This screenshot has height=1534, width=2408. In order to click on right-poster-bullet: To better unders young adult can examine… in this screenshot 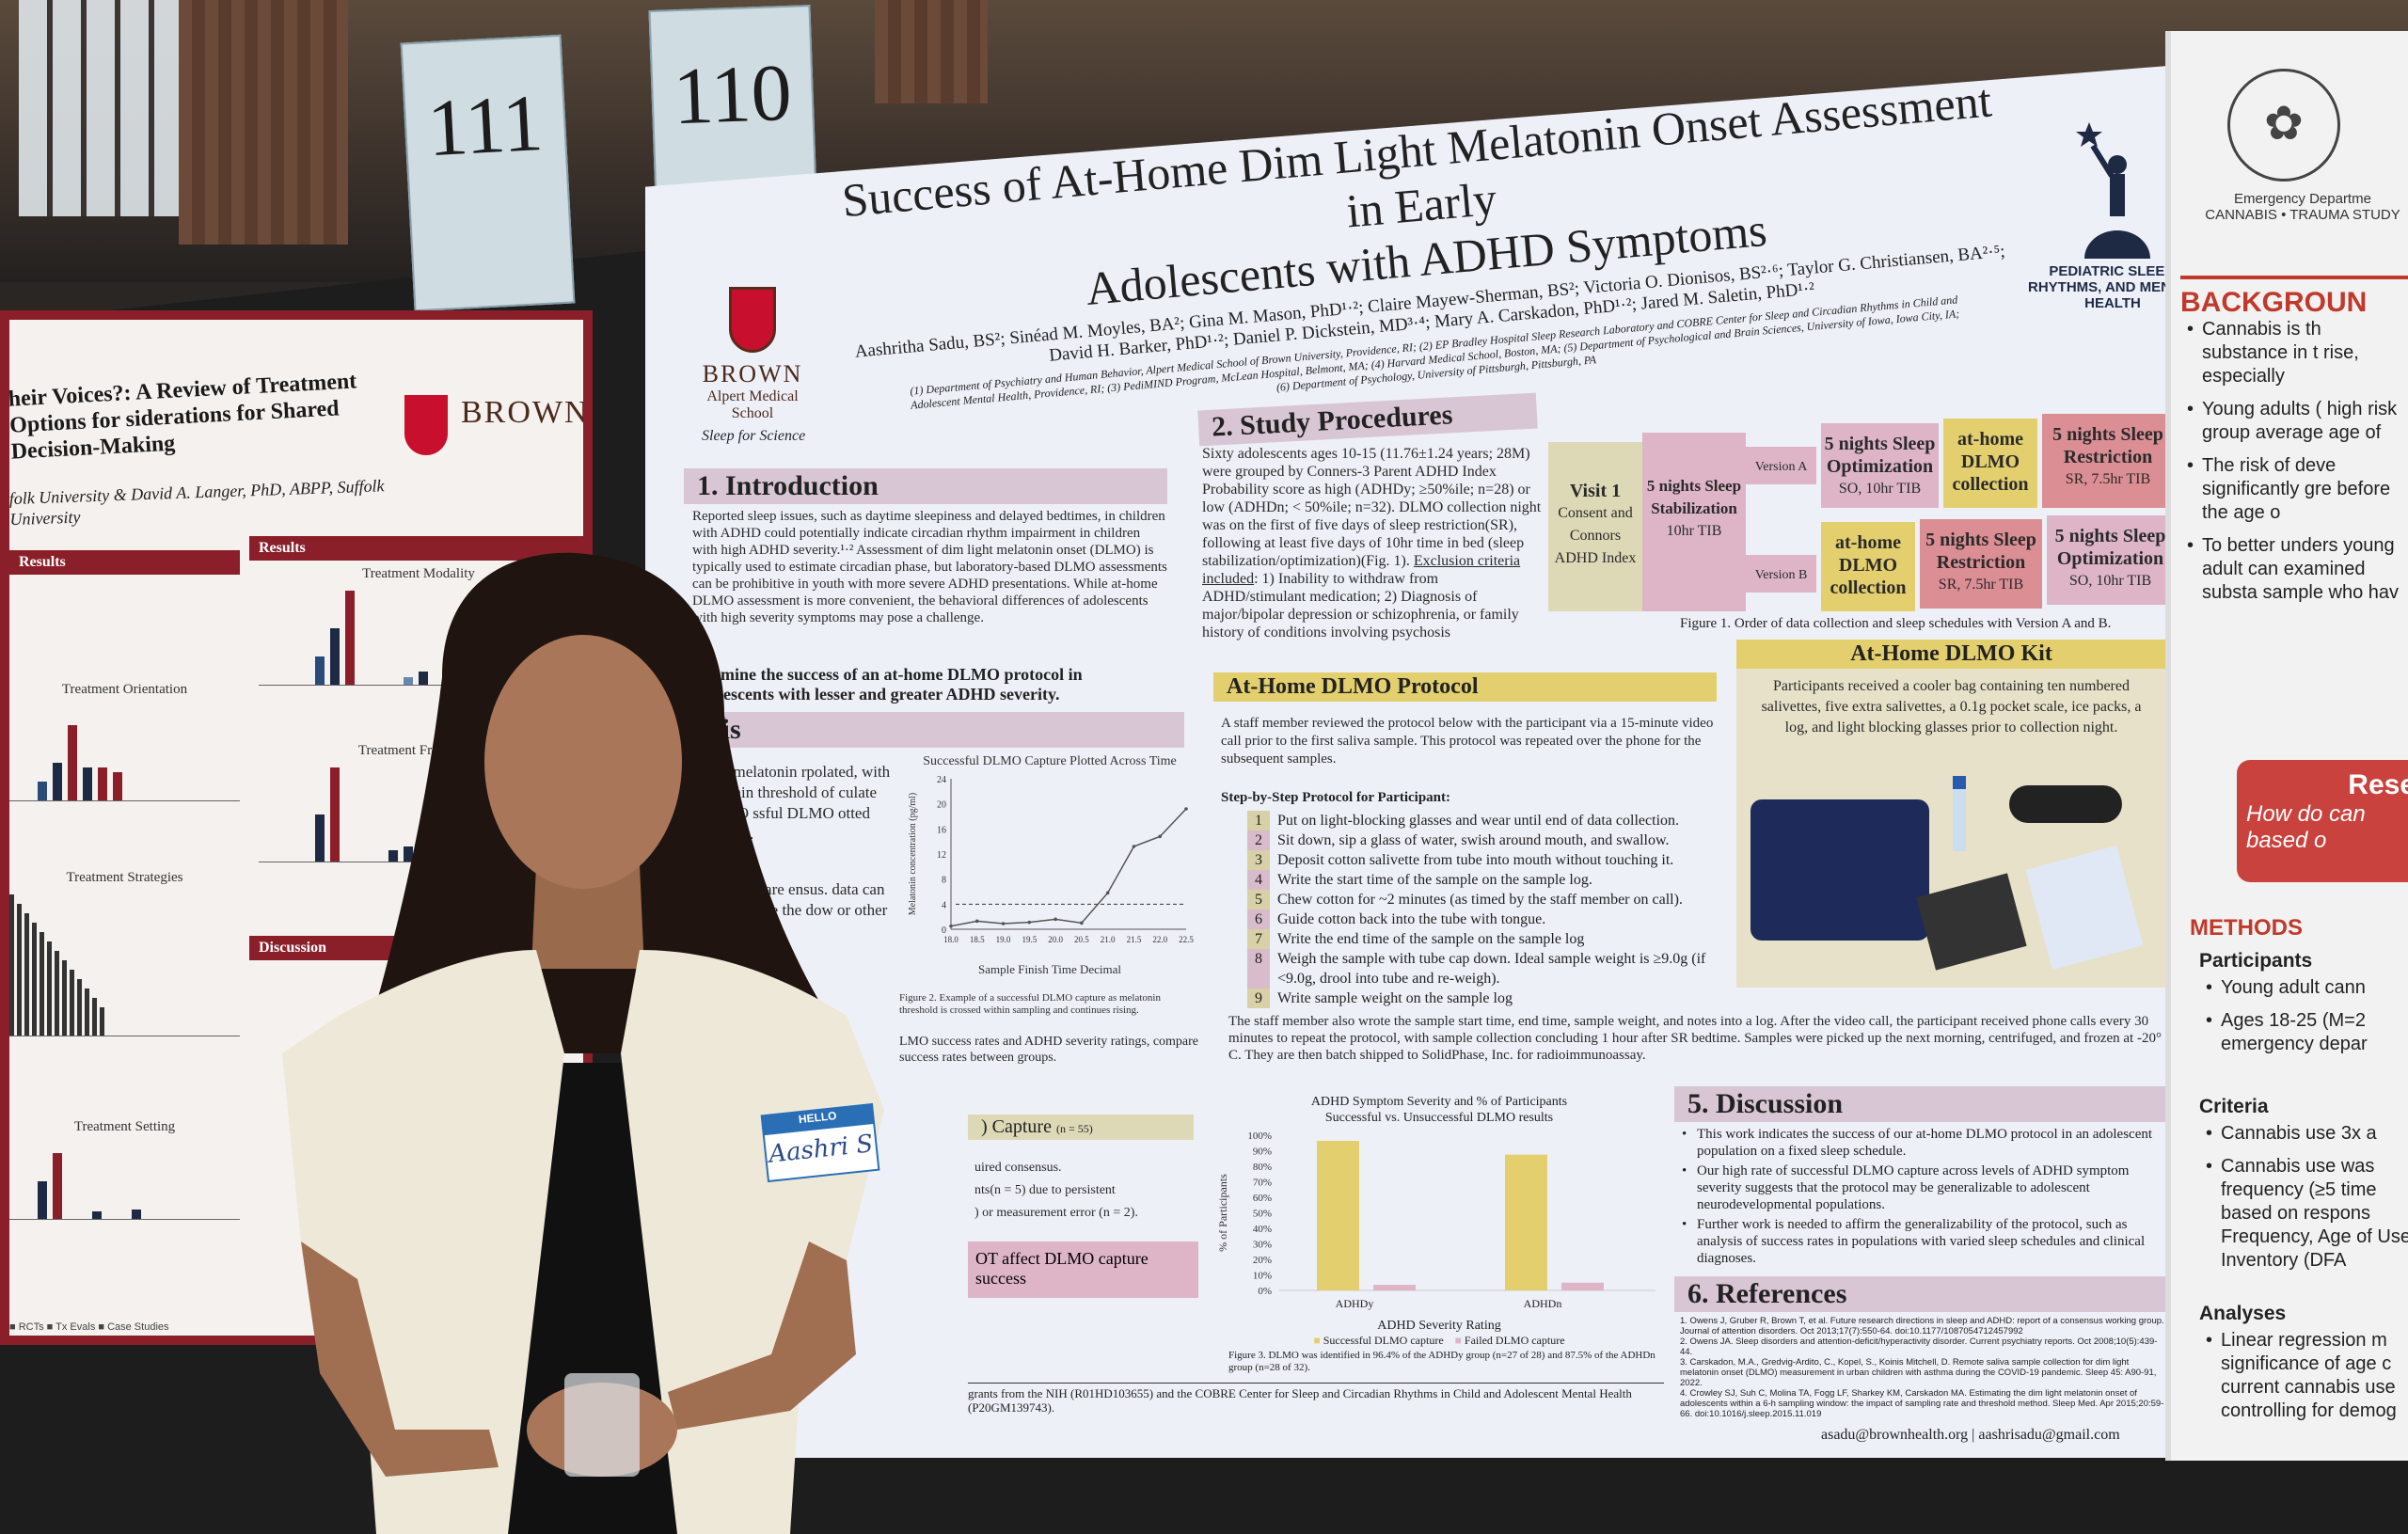, I will do `click(2296, 569)`.